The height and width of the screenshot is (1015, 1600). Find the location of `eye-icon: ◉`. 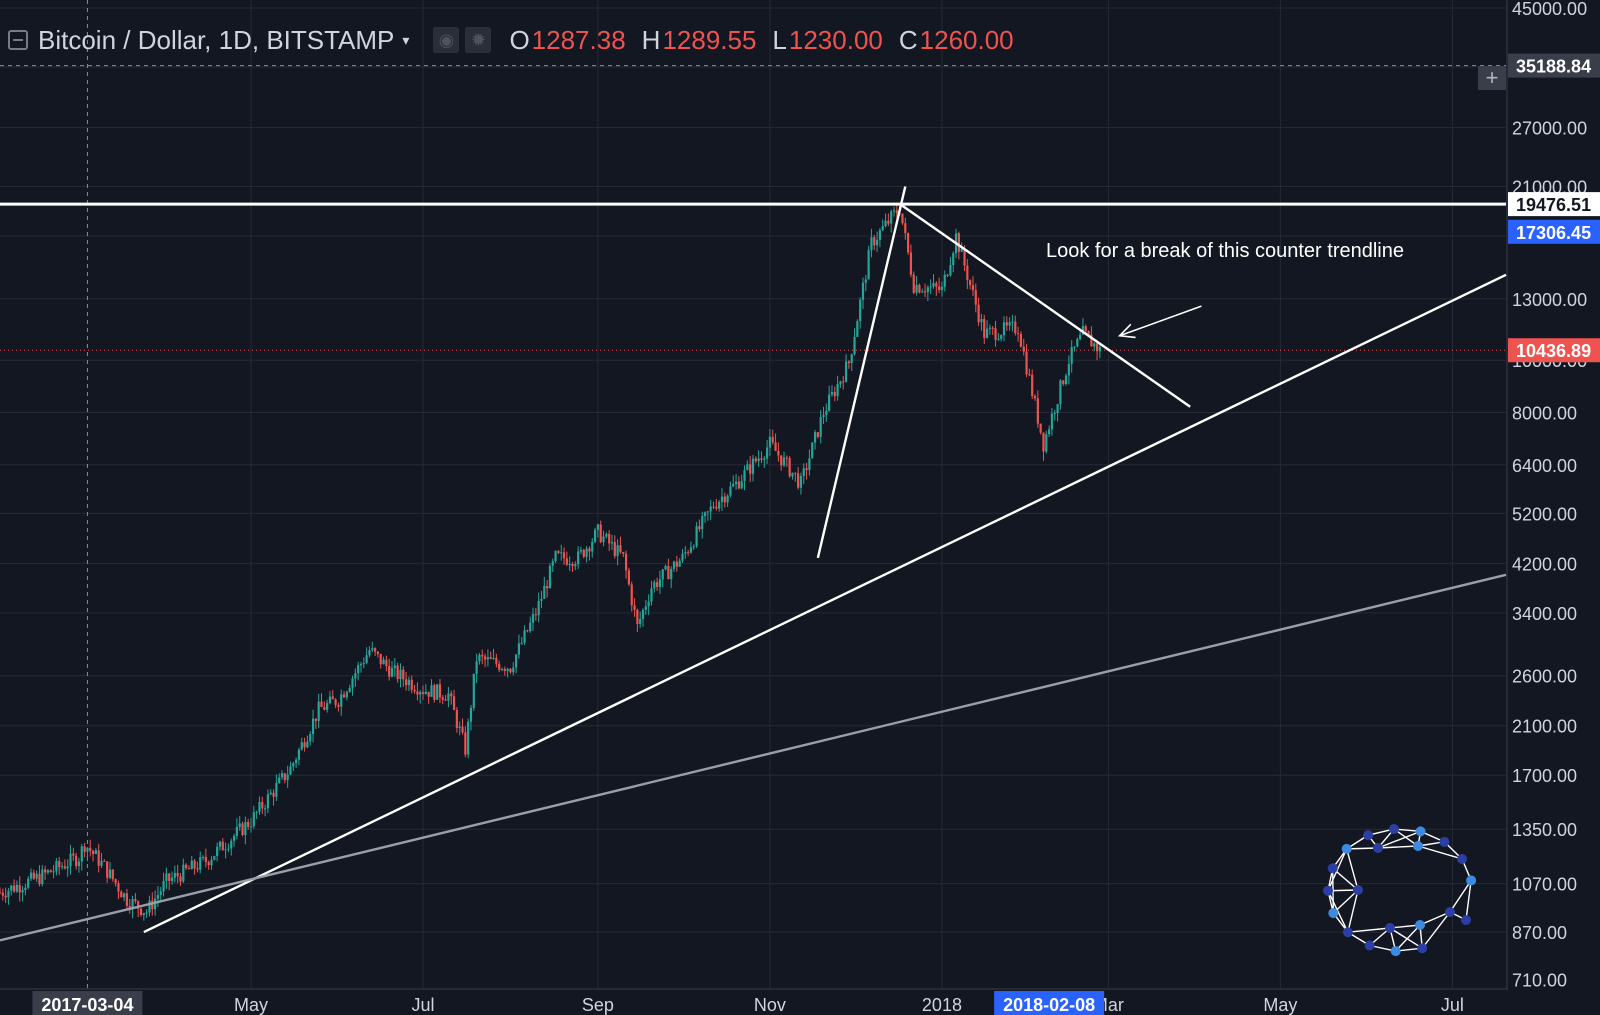

eye-icon: ◉ is located at coordinates (446, 40).